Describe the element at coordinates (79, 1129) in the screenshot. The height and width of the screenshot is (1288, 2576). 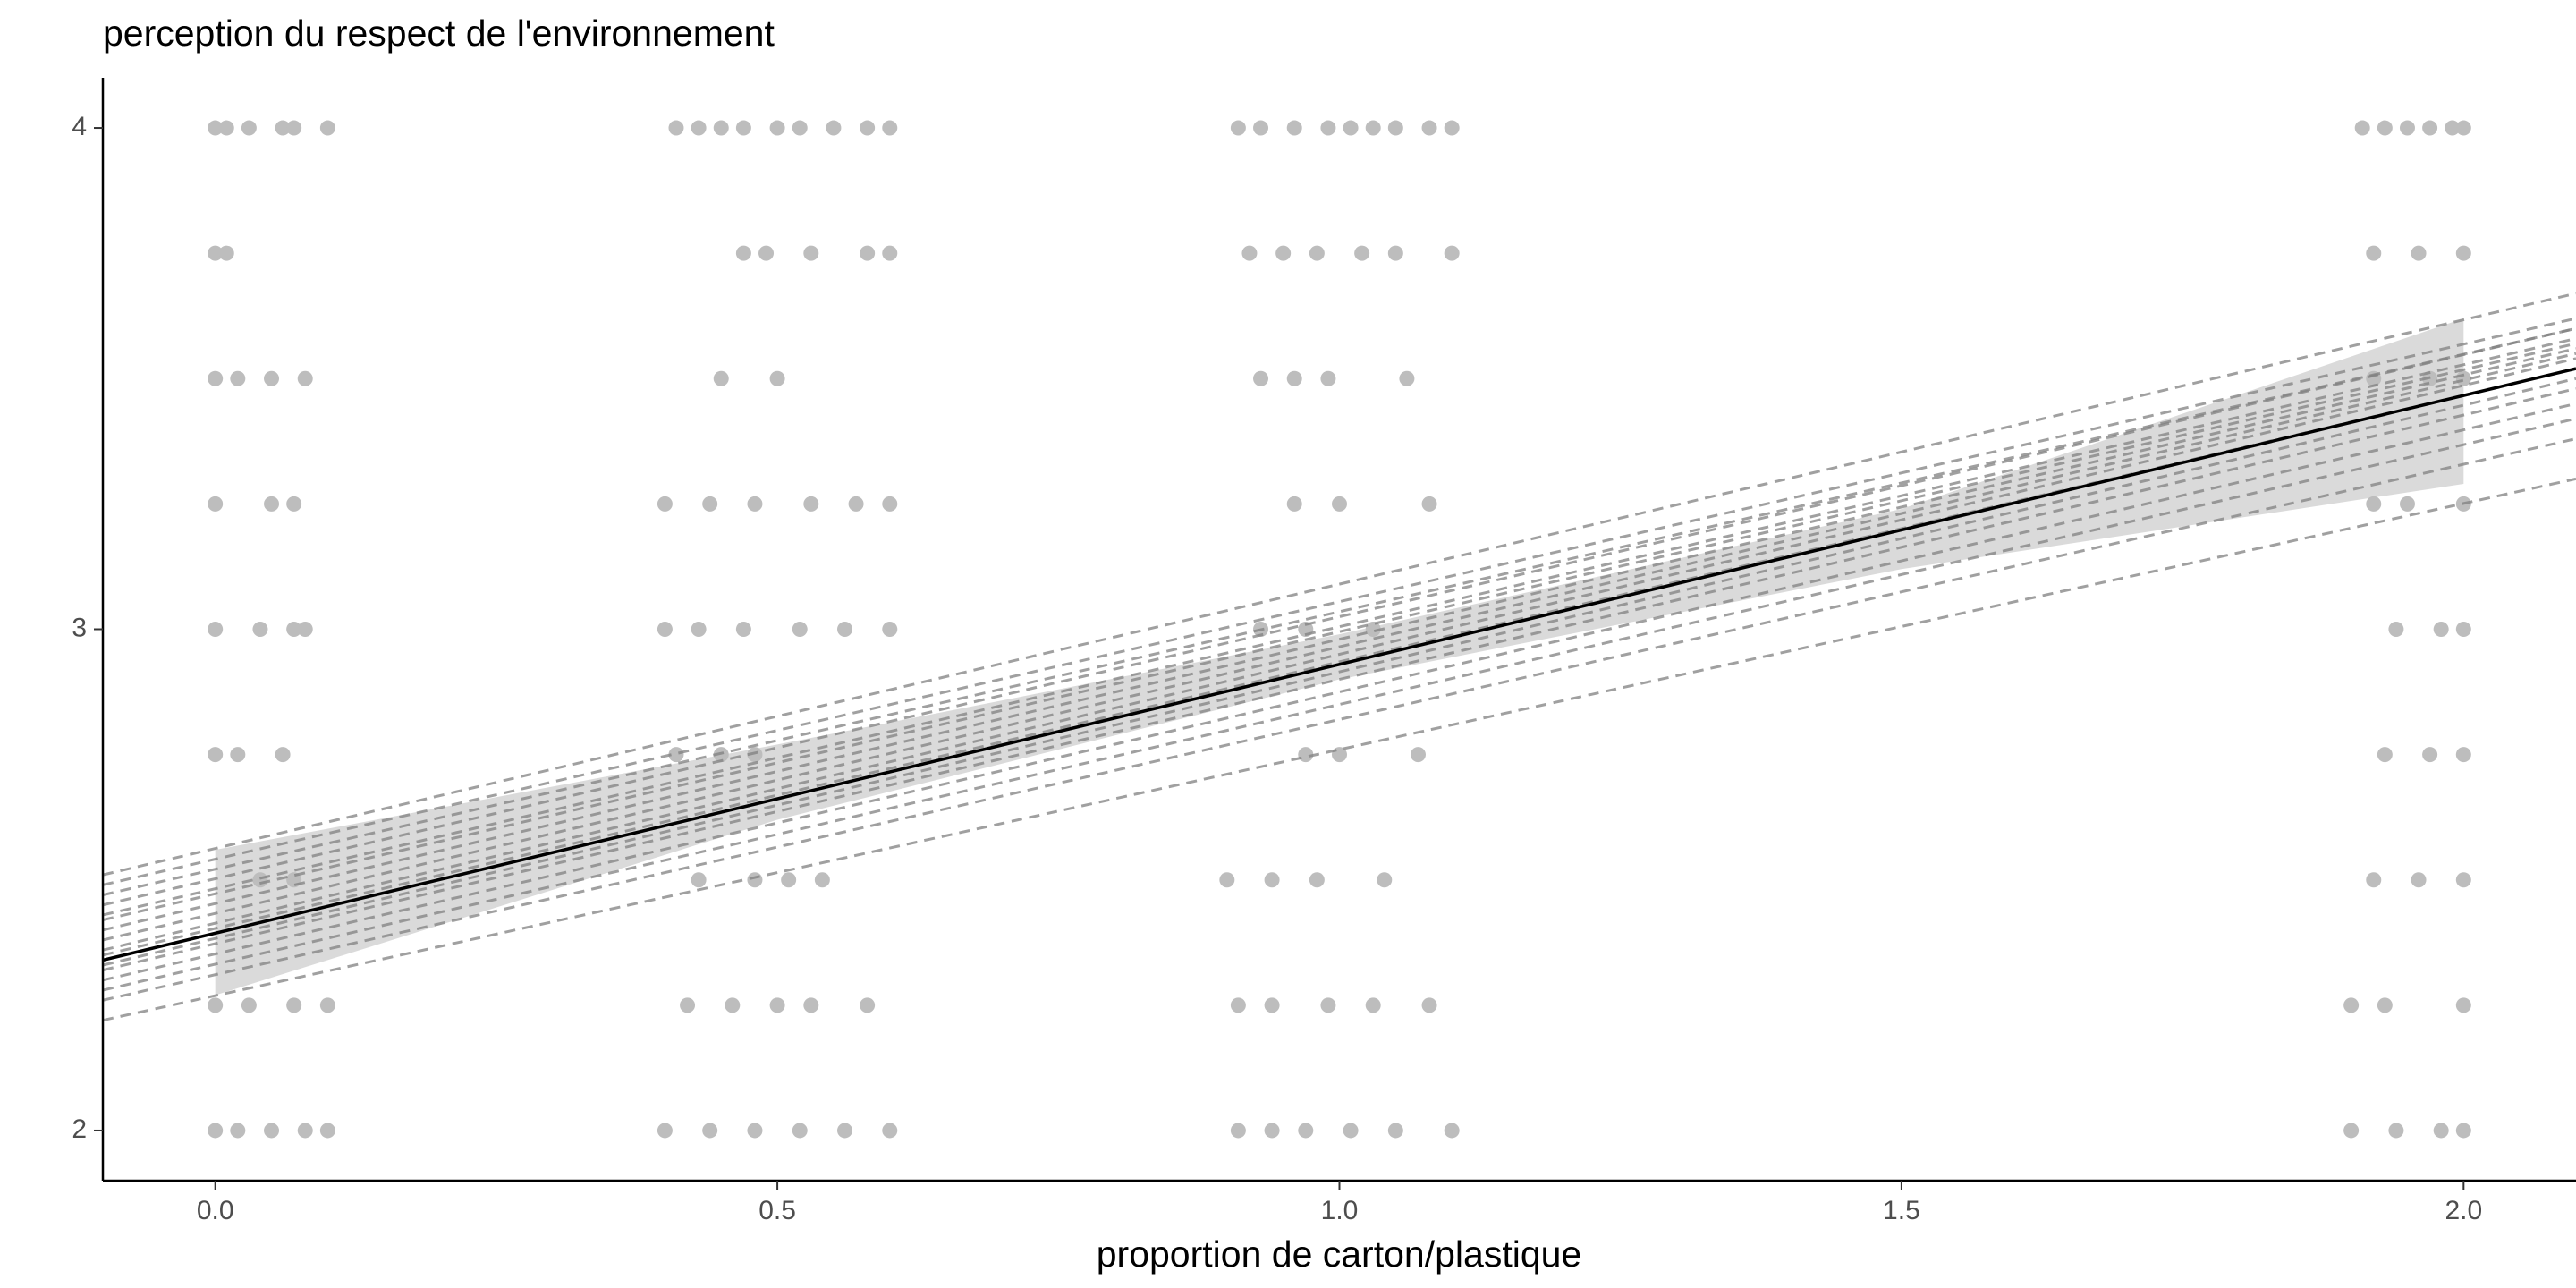
I see `y-tick-label: 2` at that location.